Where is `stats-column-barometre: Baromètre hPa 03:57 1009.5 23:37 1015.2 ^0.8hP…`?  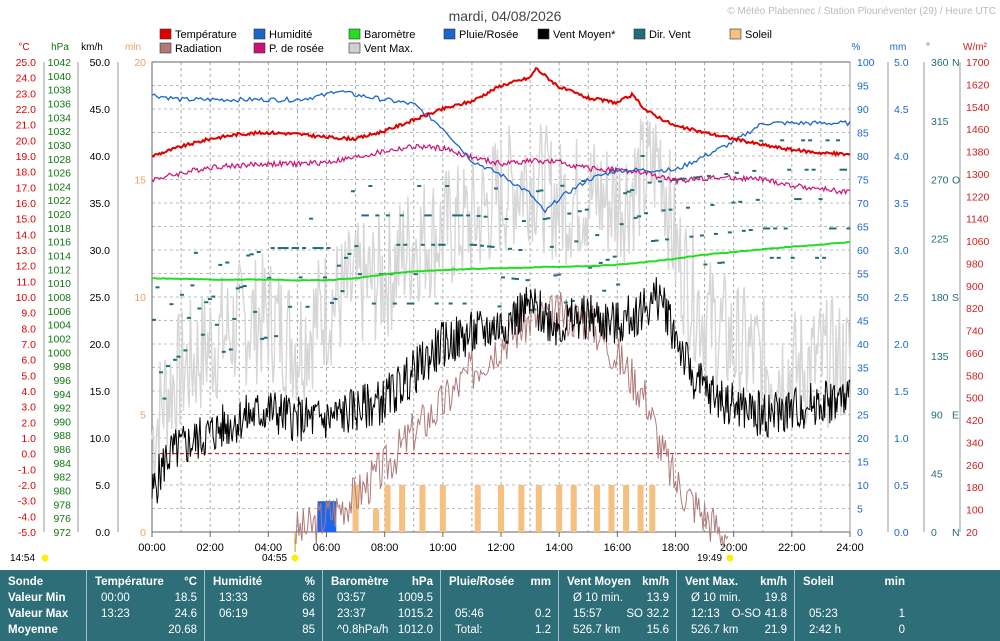 stats-column-barometre: Baromètre hPa 03:57 1009.5 23:37 1015.2 ^0.8hP… is located at coordinates (381, 605).